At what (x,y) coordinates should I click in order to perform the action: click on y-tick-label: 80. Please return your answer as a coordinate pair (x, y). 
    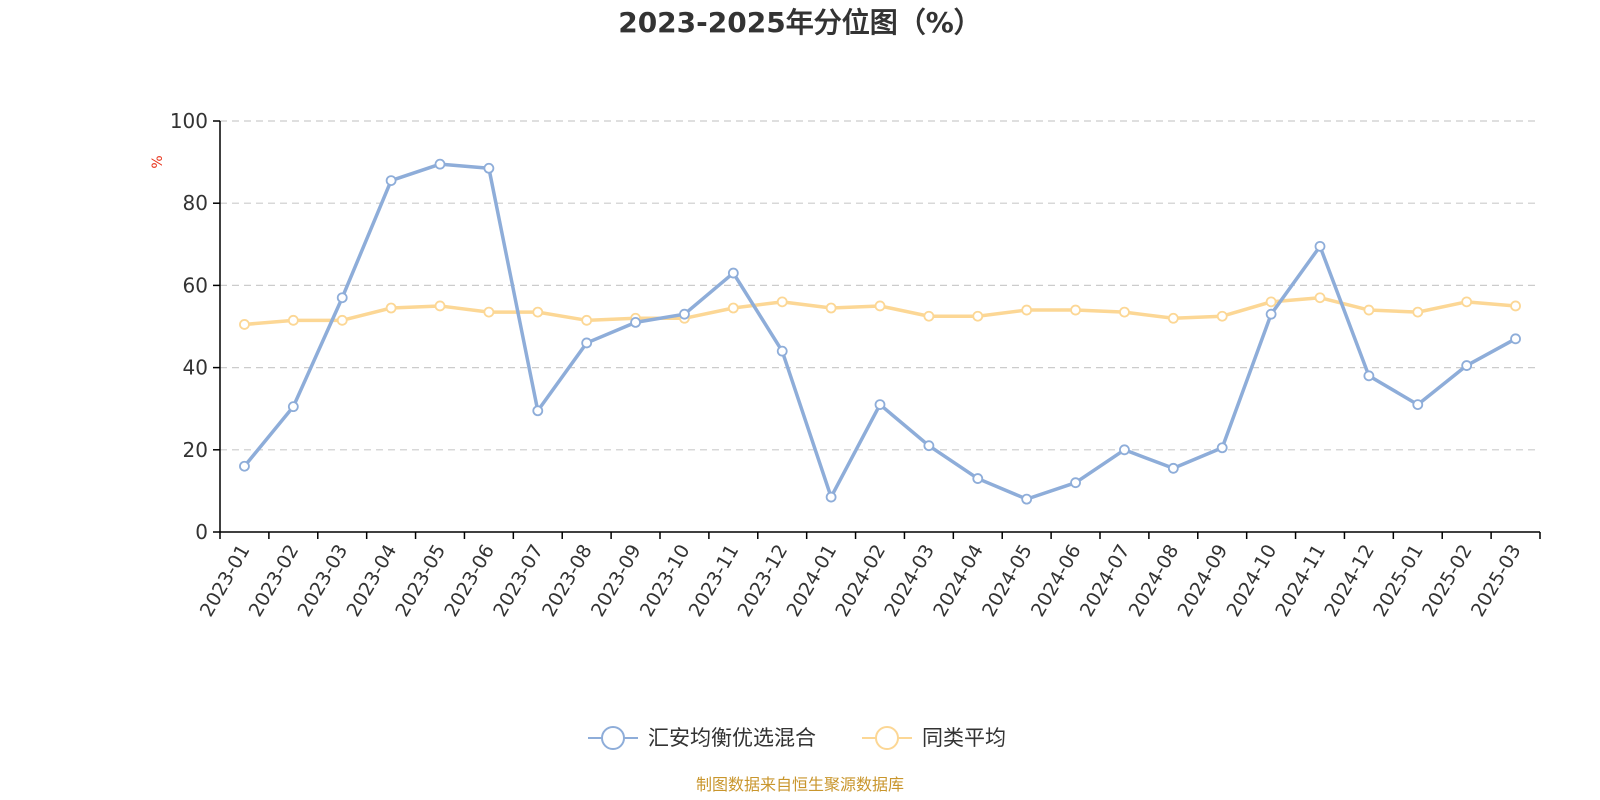
    Looking at the image, I should click on (195, 203).